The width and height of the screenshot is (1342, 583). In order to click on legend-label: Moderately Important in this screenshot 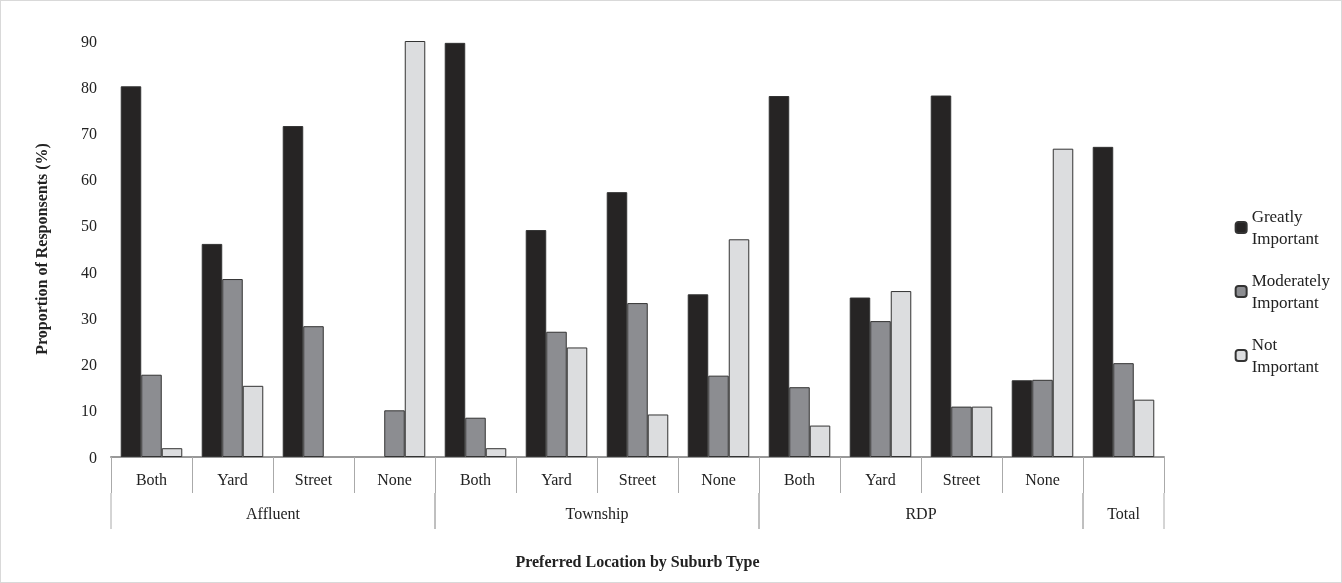, I will do `click(1291, 291)`.